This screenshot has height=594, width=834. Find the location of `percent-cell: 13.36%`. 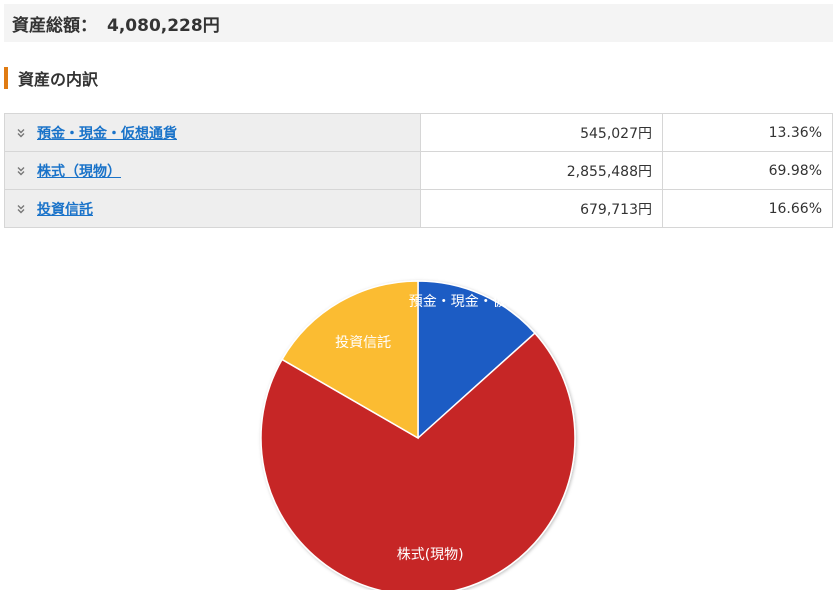

percent-cell: 13.36% is located at coordinates (747, 132).